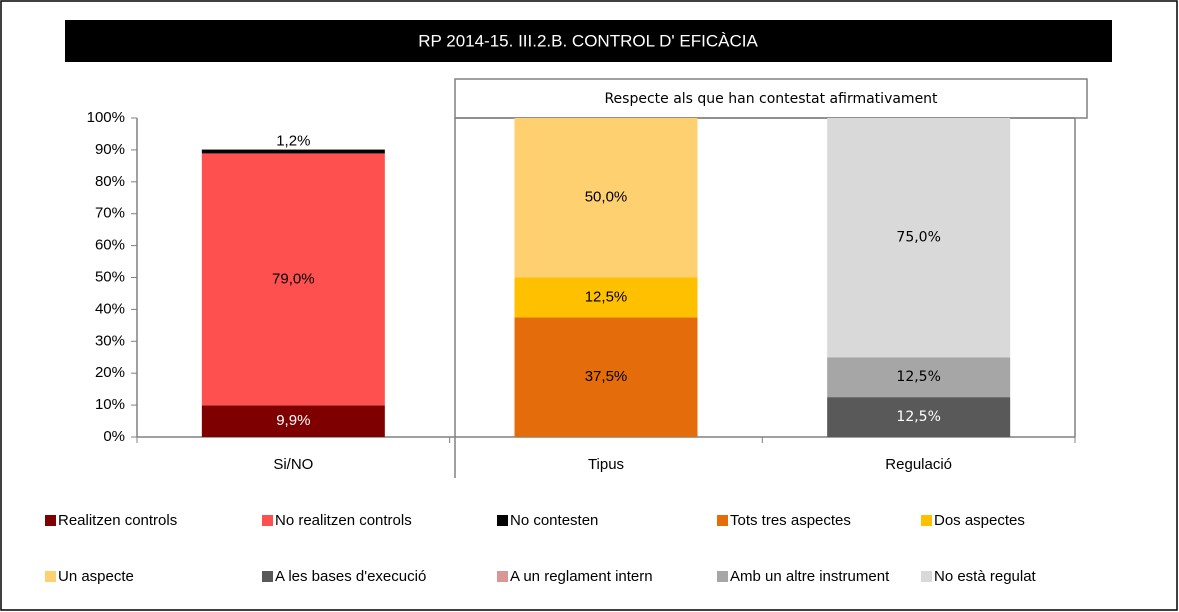 The height and width of the screenshot is (612, 1179). What do you see at coordinates (110, 308) in the screenshot?
I see `y-tick-label: 40%` at bounding box center [110, 308].